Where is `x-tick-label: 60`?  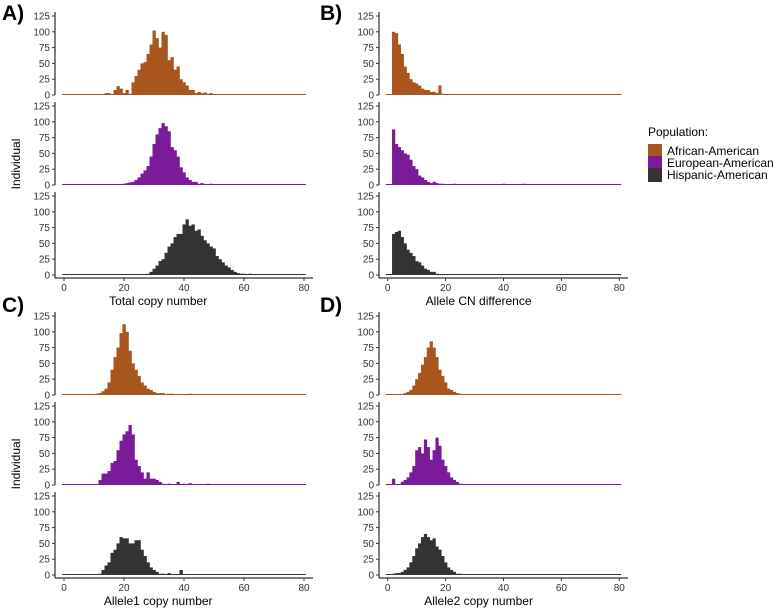 x-tick-label: 60 is located at coordinates (244, 588).